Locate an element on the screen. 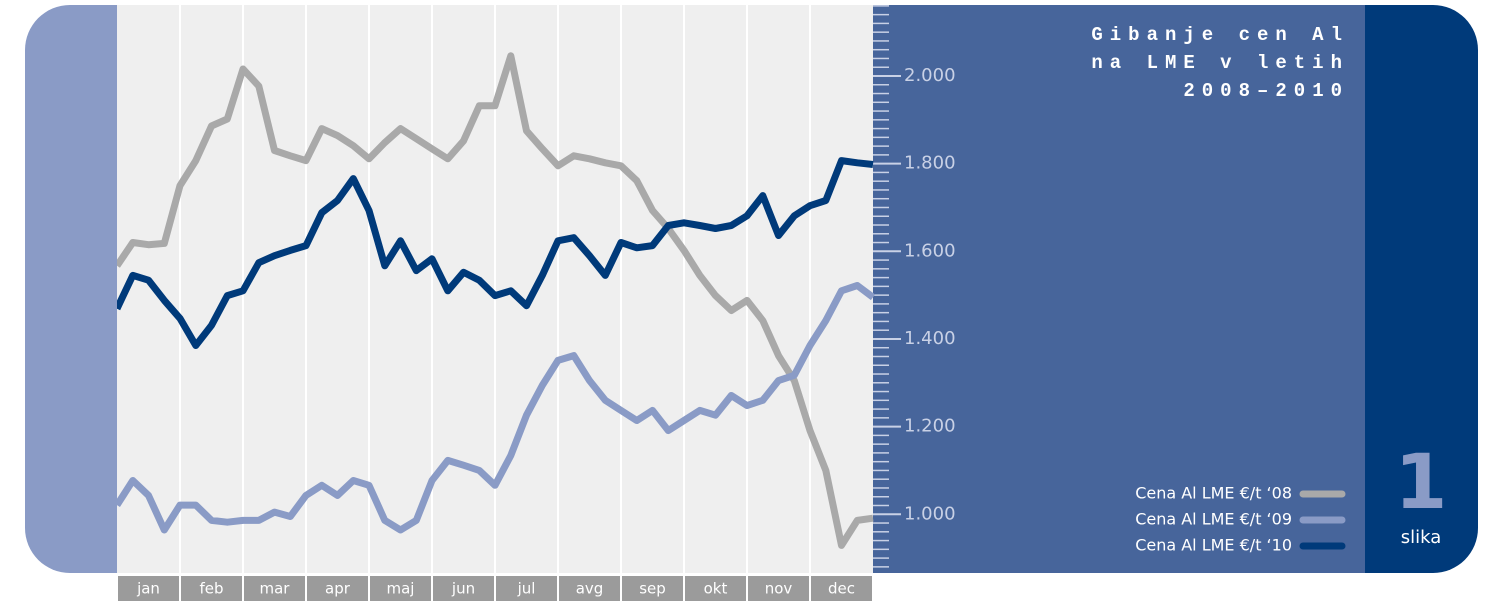  figure-number: 1 is located at coordinates (1421, 481).